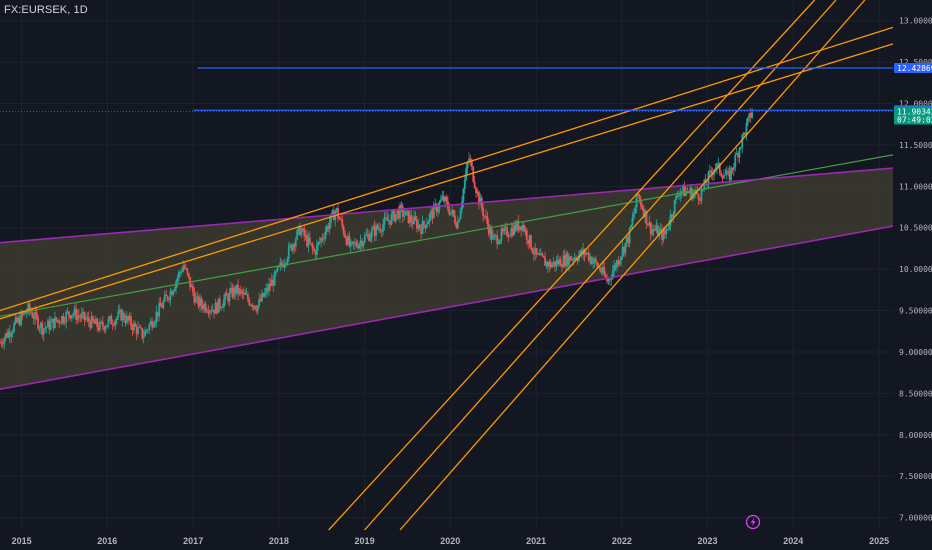 This screenshot has width=932, height=550. What do you see at coordinates (753, 522) in the screenshot?
I see `flash-icon` at bounding box center [753, 522].